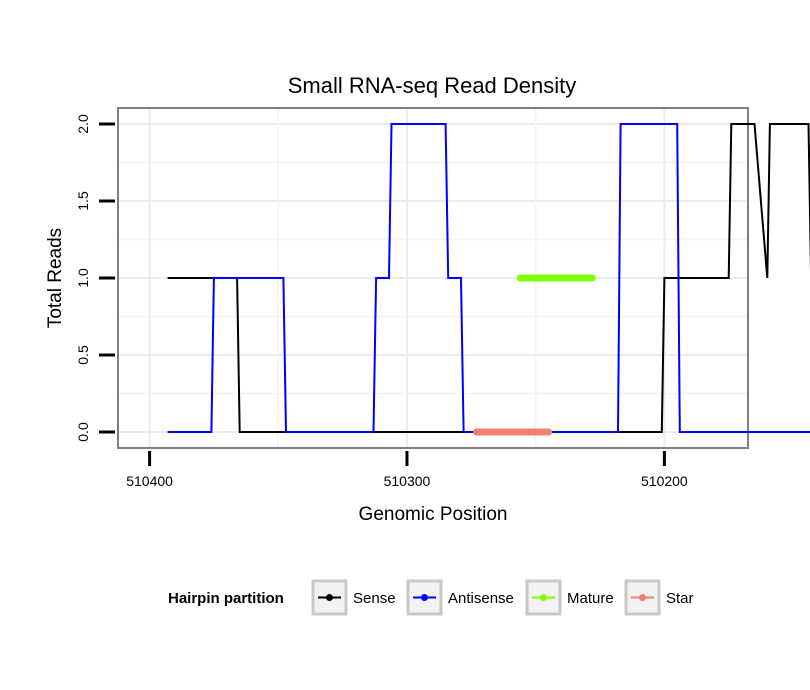 Image resolution: width=810 pixels, height=690 pixels. Describe the element at coordinates (590, 598) in the screenshot. I see `legend-label-mature: Mature` at that location.